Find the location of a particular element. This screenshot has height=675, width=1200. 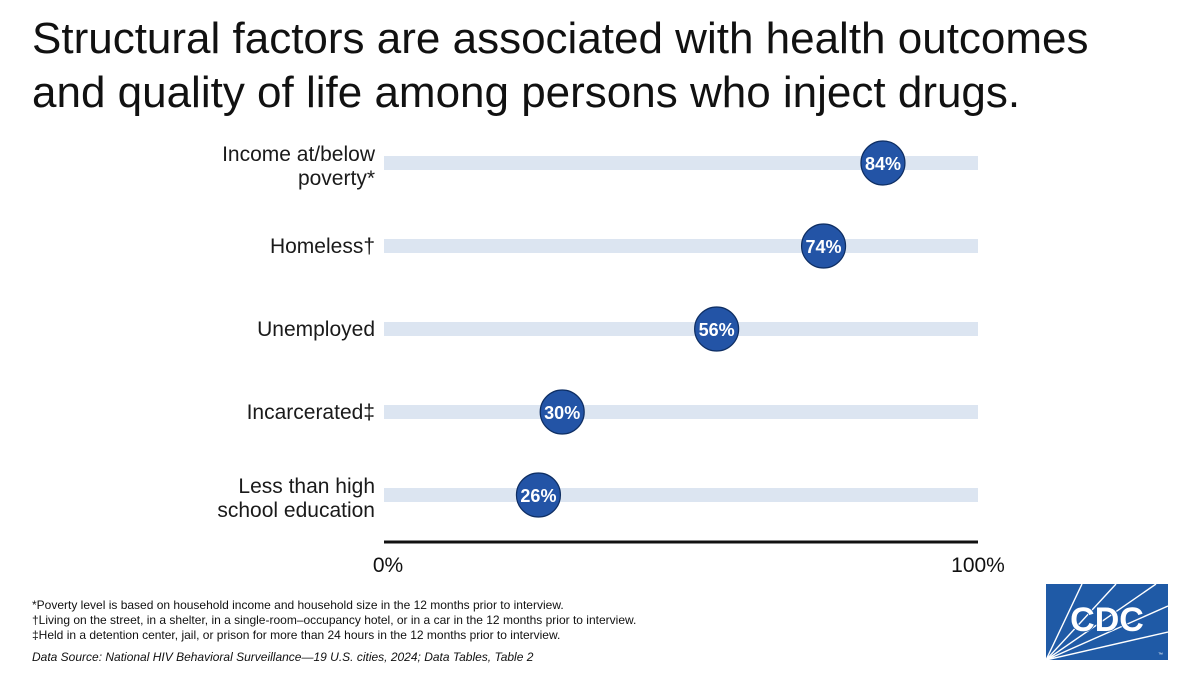

cdc-logo-background is located at coordinates (1107, 622).